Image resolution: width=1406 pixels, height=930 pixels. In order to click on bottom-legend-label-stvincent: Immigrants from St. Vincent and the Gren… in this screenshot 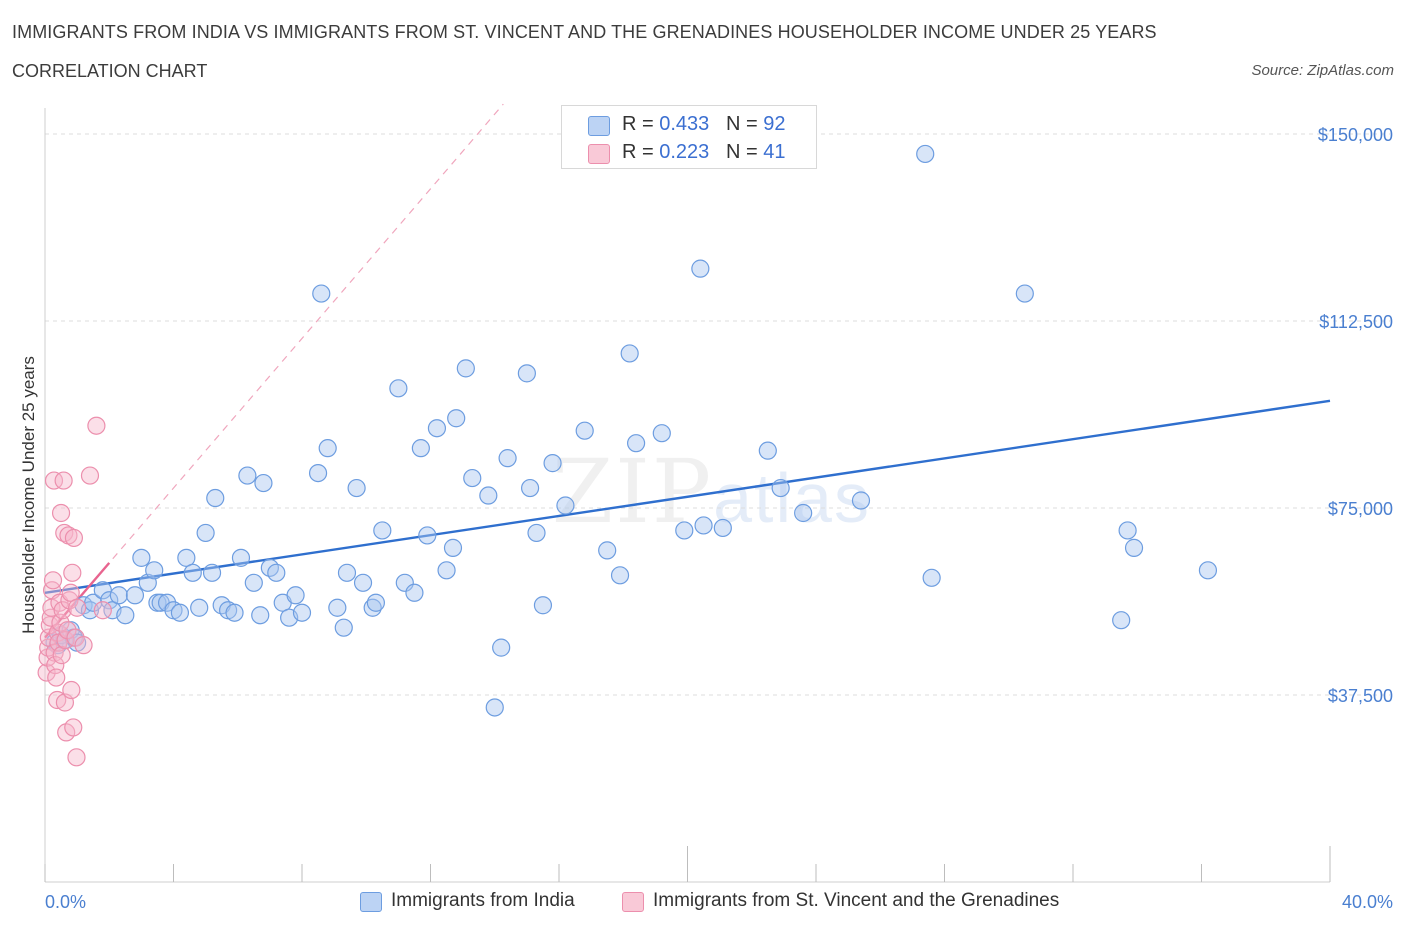, I will do `click(856, 900)`.